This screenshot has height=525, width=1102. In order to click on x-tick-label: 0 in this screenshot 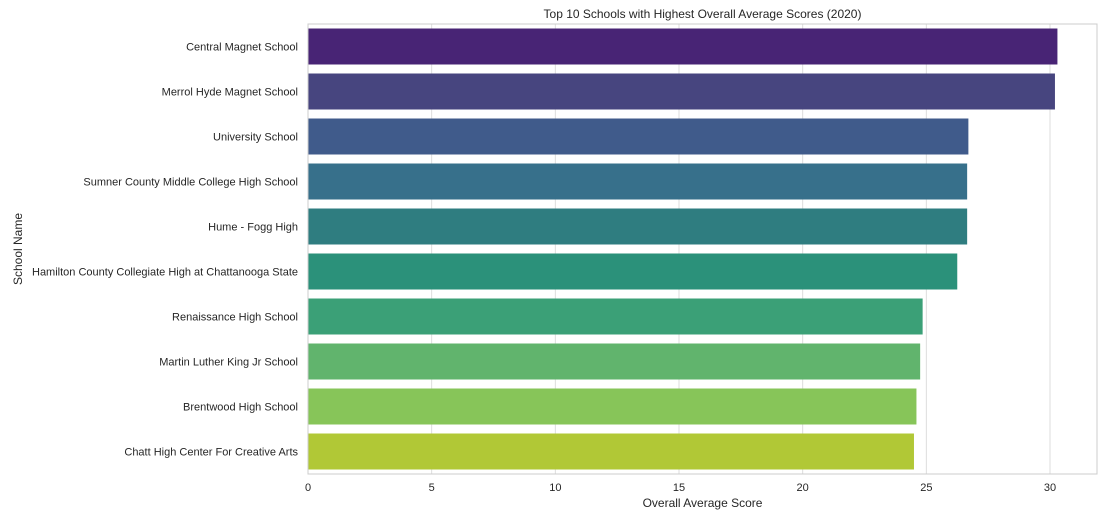, I will do `click(308, 488)`.